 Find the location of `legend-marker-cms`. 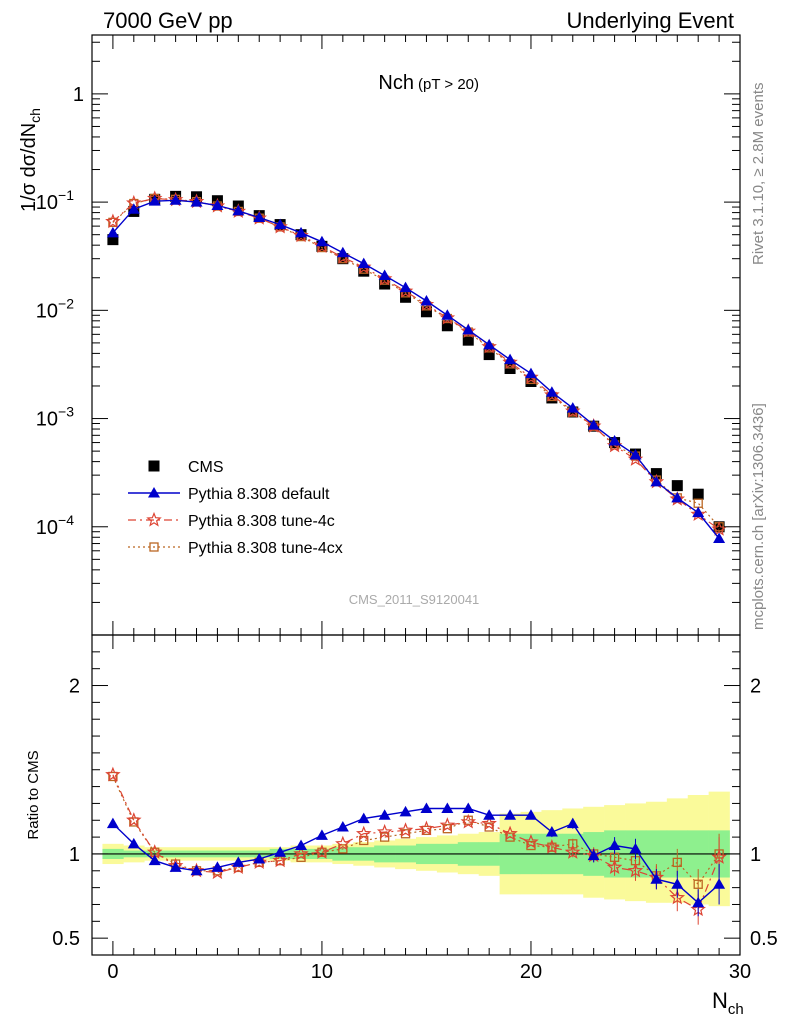

legend-marker-cms is located at coordinates (154, 466).